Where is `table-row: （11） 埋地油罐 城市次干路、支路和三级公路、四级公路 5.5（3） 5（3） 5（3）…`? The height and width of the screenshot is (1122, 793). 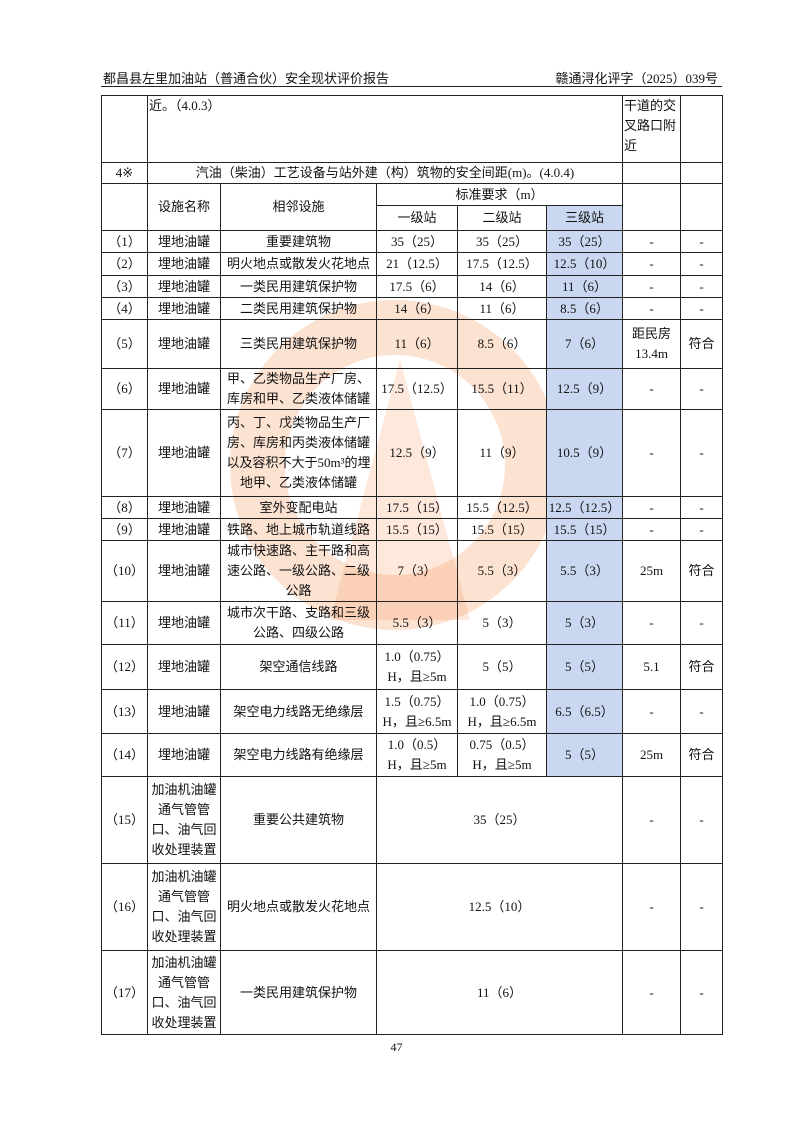 table-row: （11） 埋地油罐 城市次干路、支路和三级公路、四级公路 5.5（3） 5（3） 5（3）… is located at coordinates (412, 623).